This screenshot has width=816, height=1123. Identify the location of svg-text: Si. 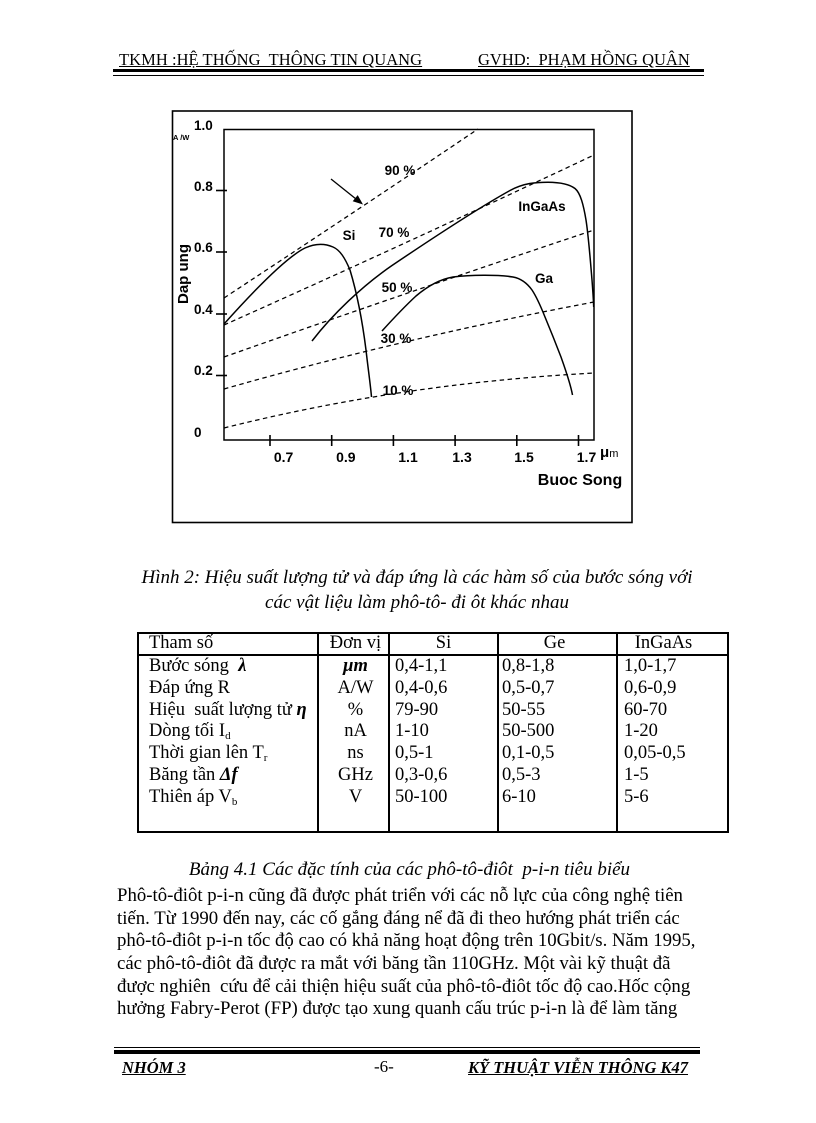
(349, 235).